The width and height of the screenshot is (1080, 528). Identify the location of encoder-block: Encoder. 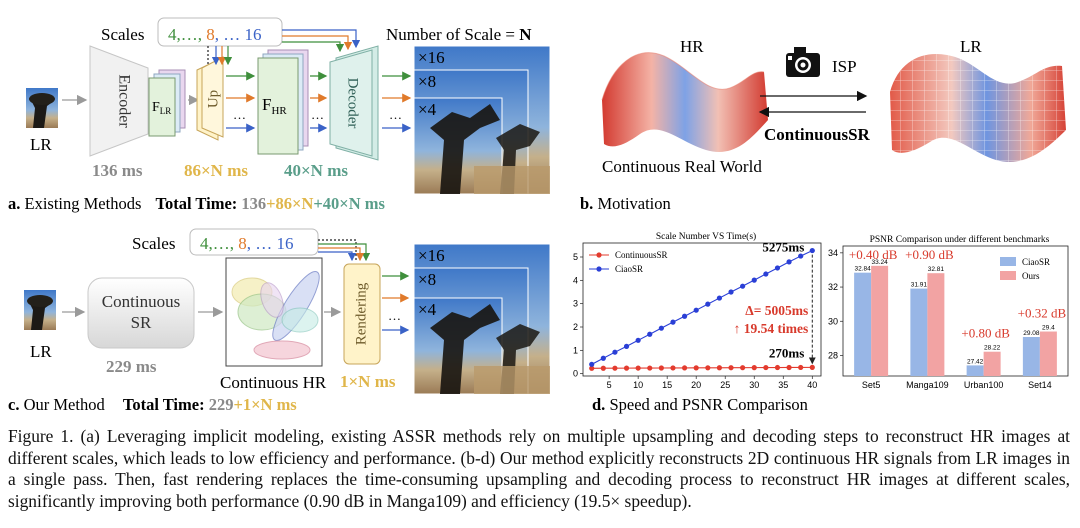
(119, 101).